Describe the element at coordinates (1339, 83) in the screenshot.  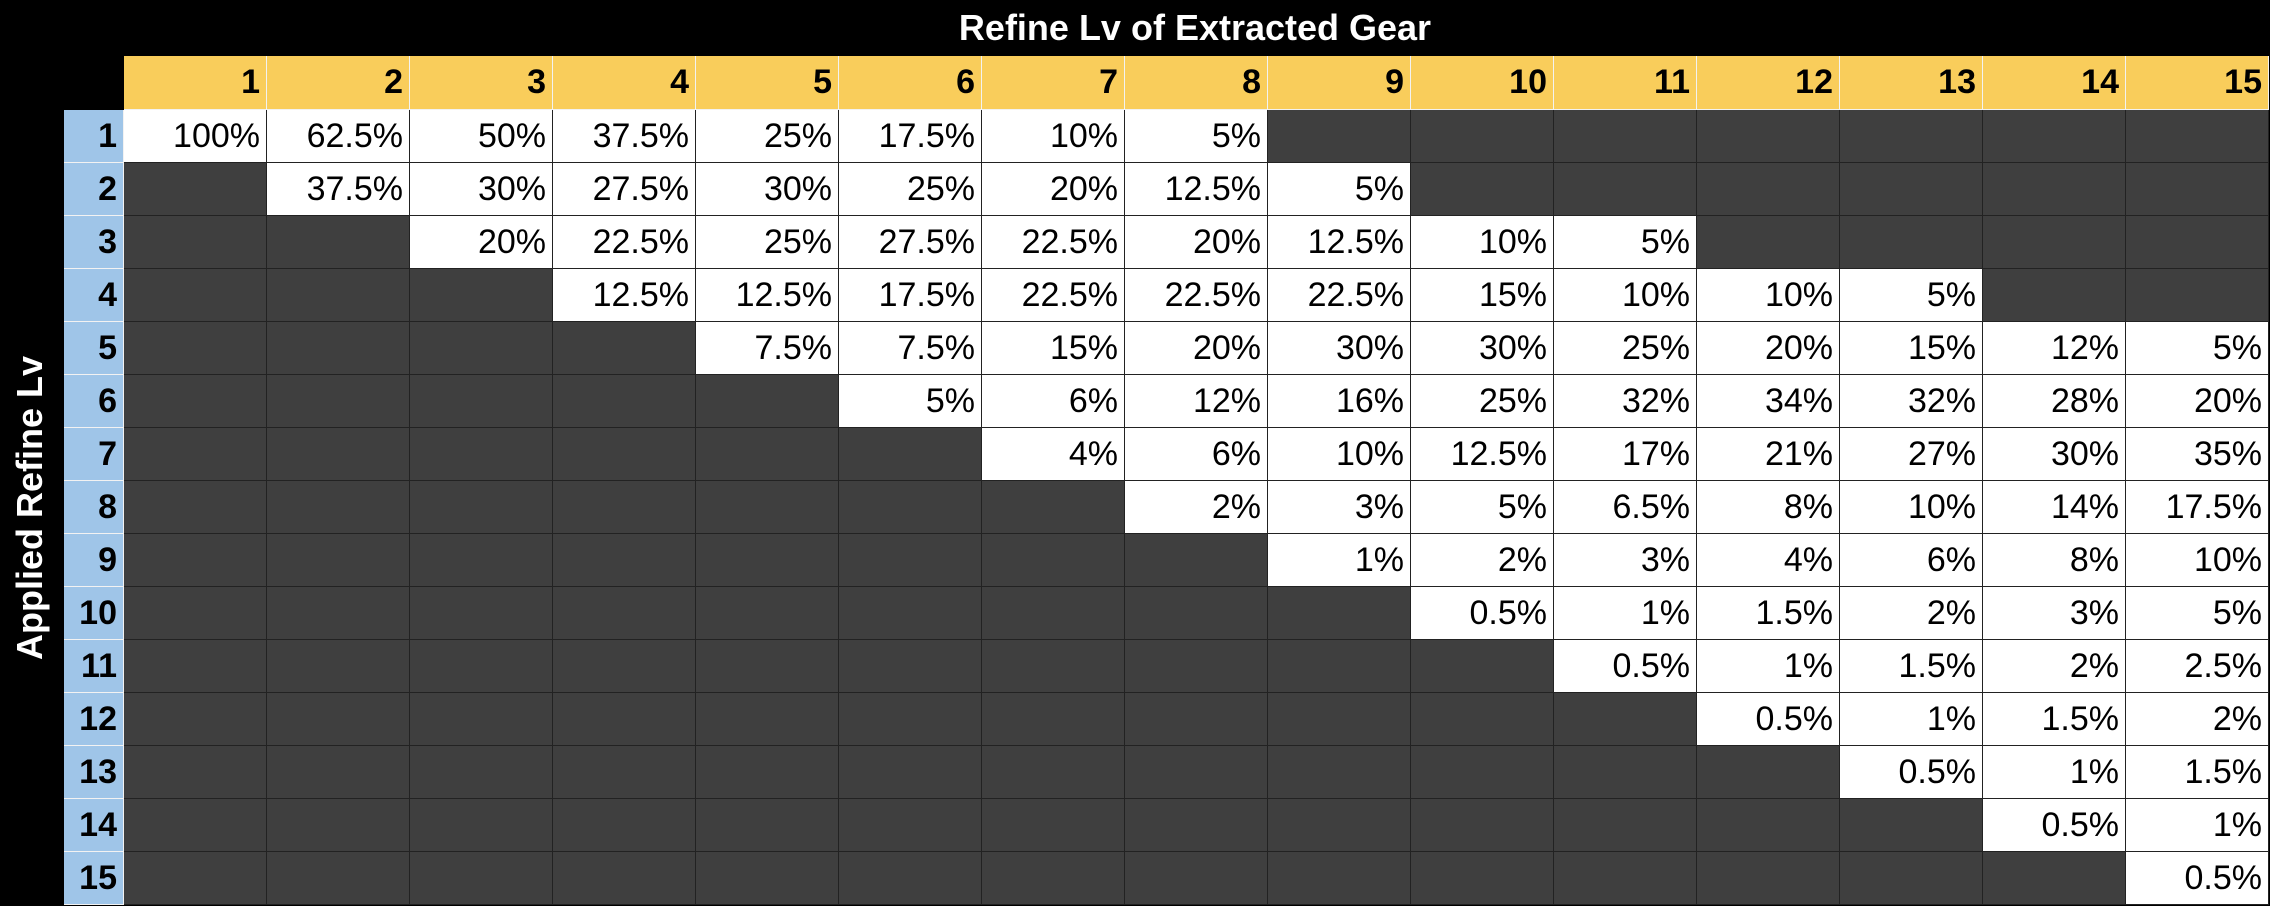
I see `column-header: 9` at that location.